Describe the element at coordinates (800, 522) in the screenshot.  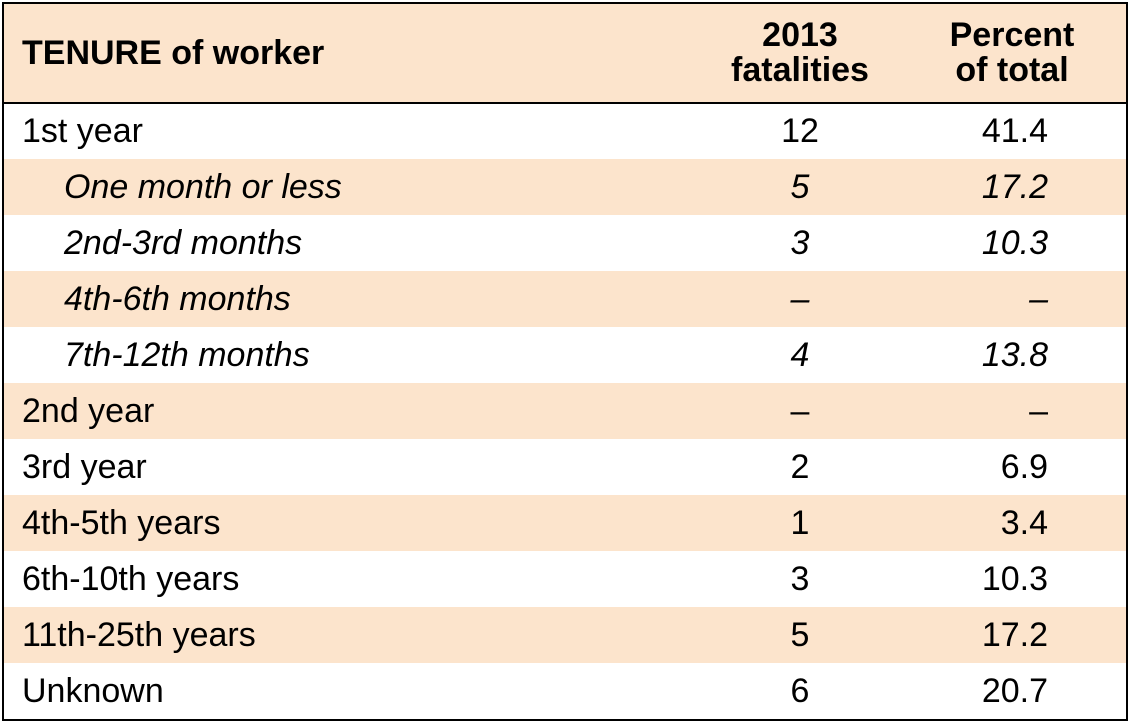
I see `row-fatalities: 1` at that location.